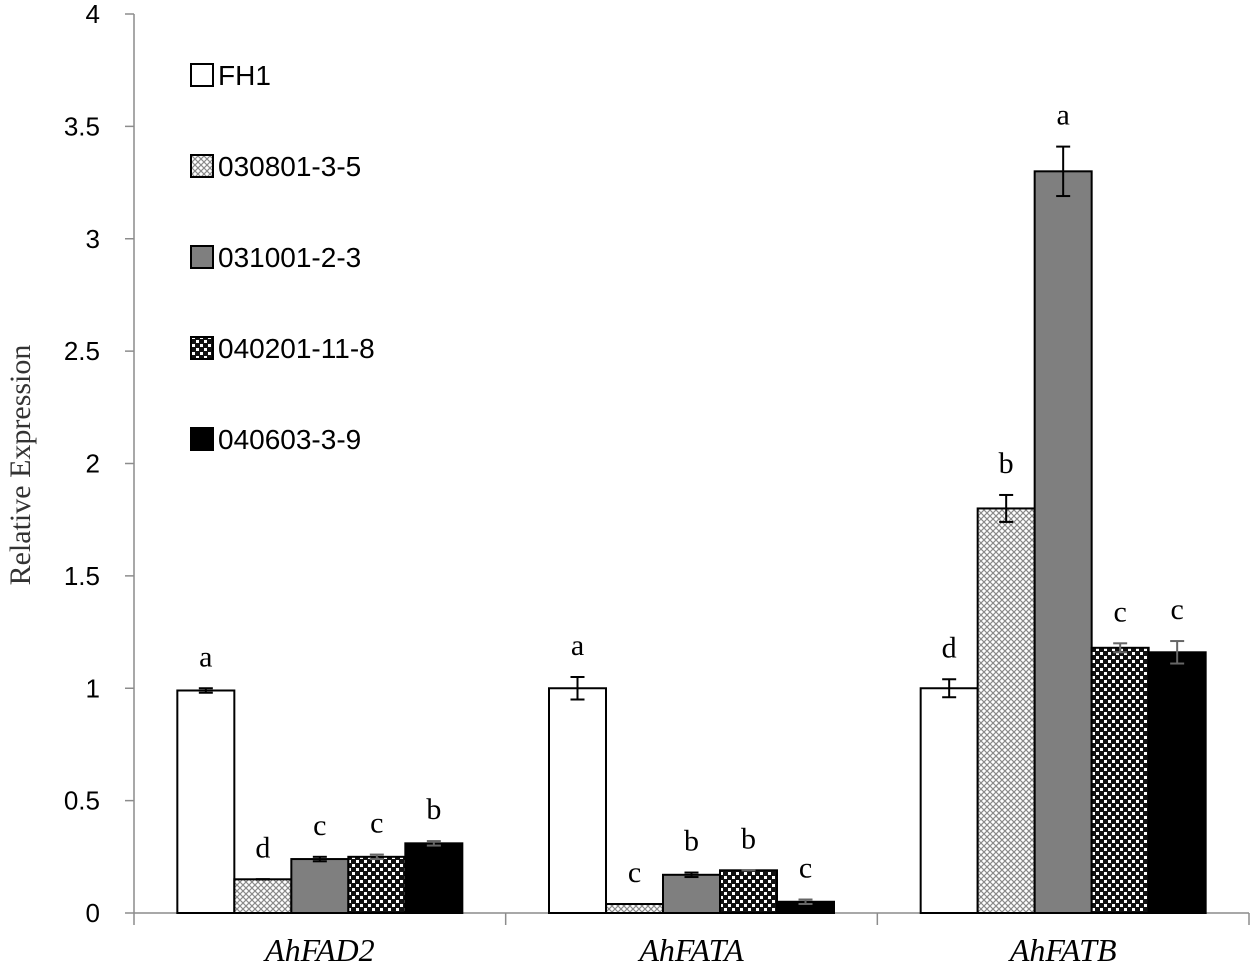 The height and width of the screenshot is (971, 1251). I want to click on y-tick-label: 1.5, so click(82, 576).